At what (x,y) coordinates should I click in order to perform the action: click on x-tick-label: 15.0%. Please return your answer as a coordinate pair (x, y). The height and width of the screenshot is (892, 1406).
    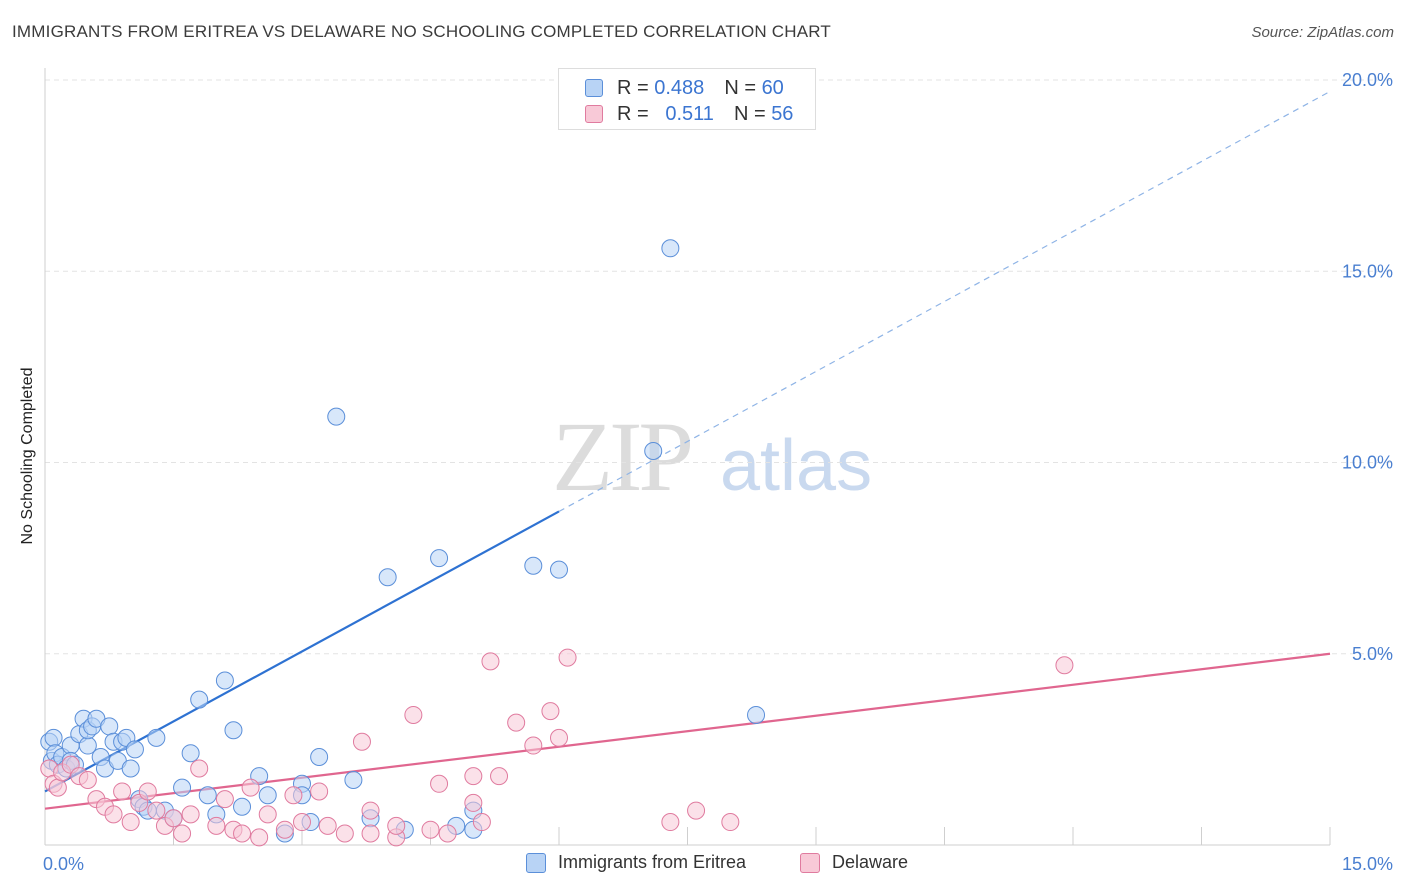
    Looking at the image, I should click on (1367, 864).